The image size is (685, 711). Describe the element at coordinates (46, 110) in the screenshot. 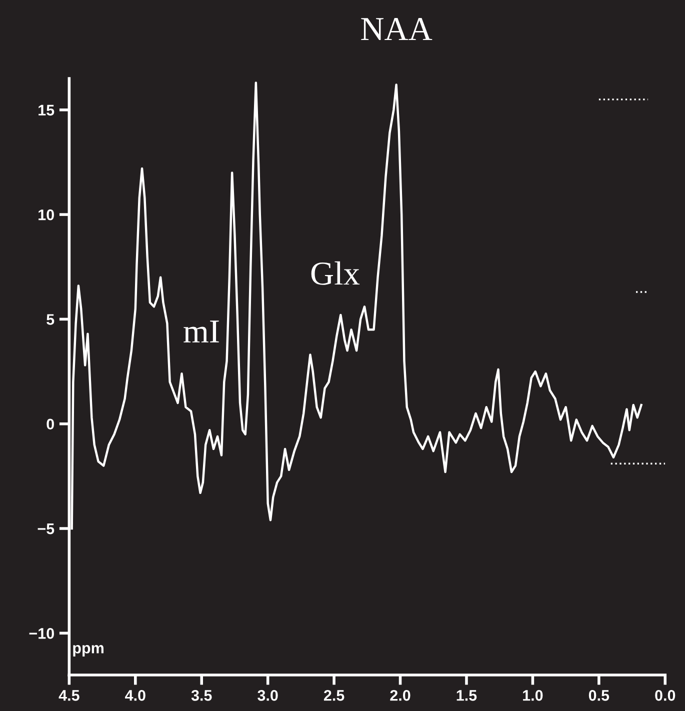

I see `y-tick-label: 15` at that location.